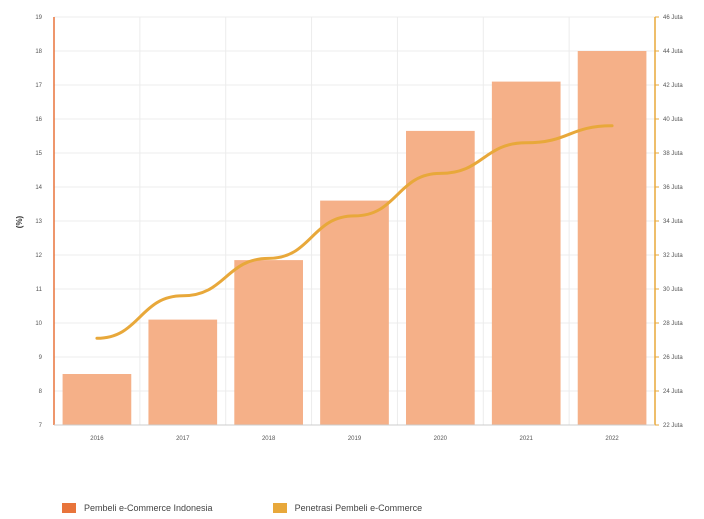 The width and height of the screenshot is (704, 519). What do you see at coordinates (673, 290) in the screenshot?
I see `y2-tick-label: 30 Juta` at bounding box center [673, 290].